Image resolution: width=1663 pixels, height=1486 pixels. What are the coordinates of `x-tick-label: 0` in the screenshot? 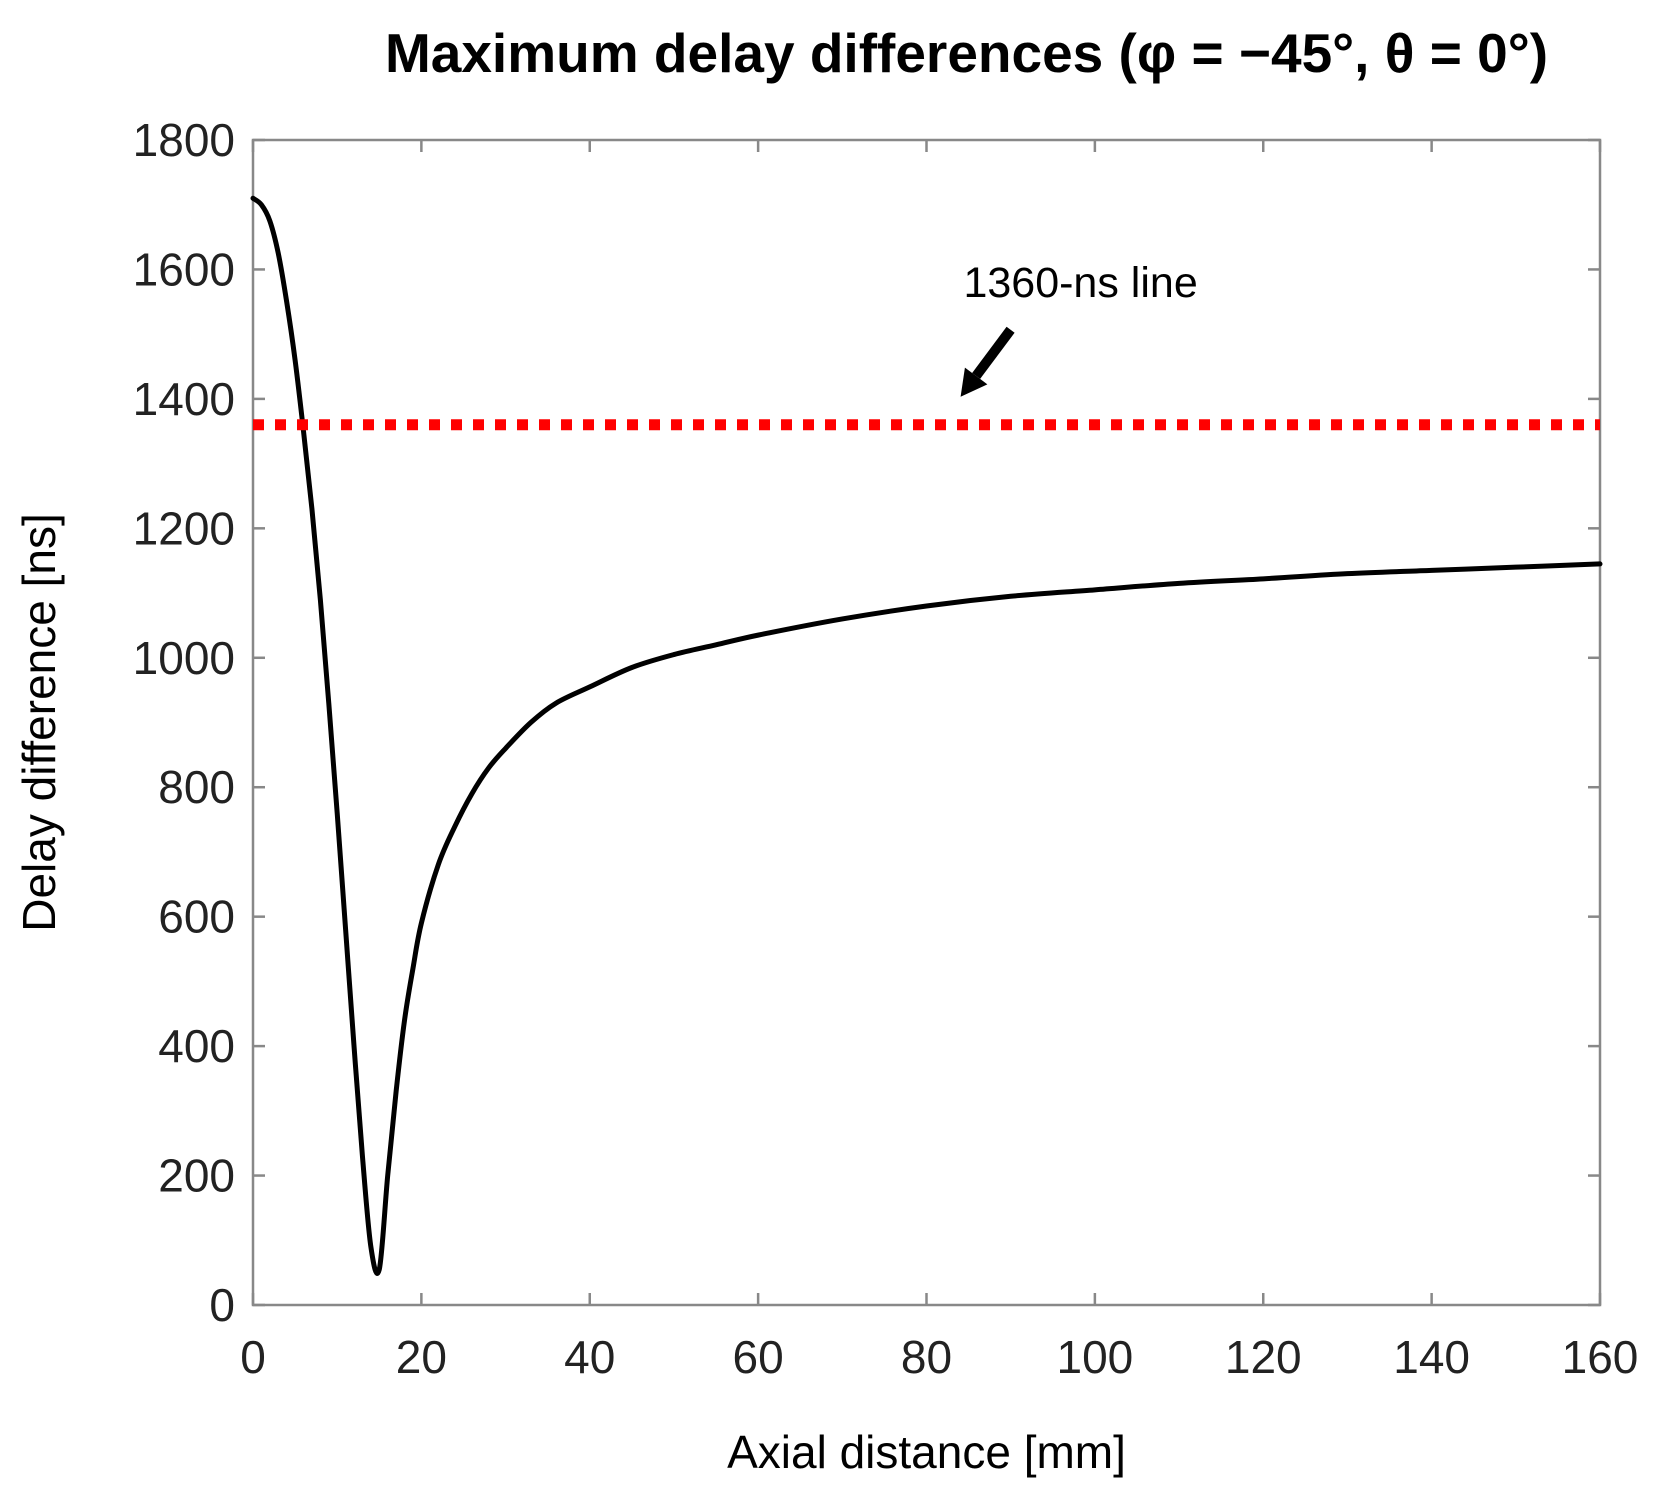 It's located at (253, 1357).